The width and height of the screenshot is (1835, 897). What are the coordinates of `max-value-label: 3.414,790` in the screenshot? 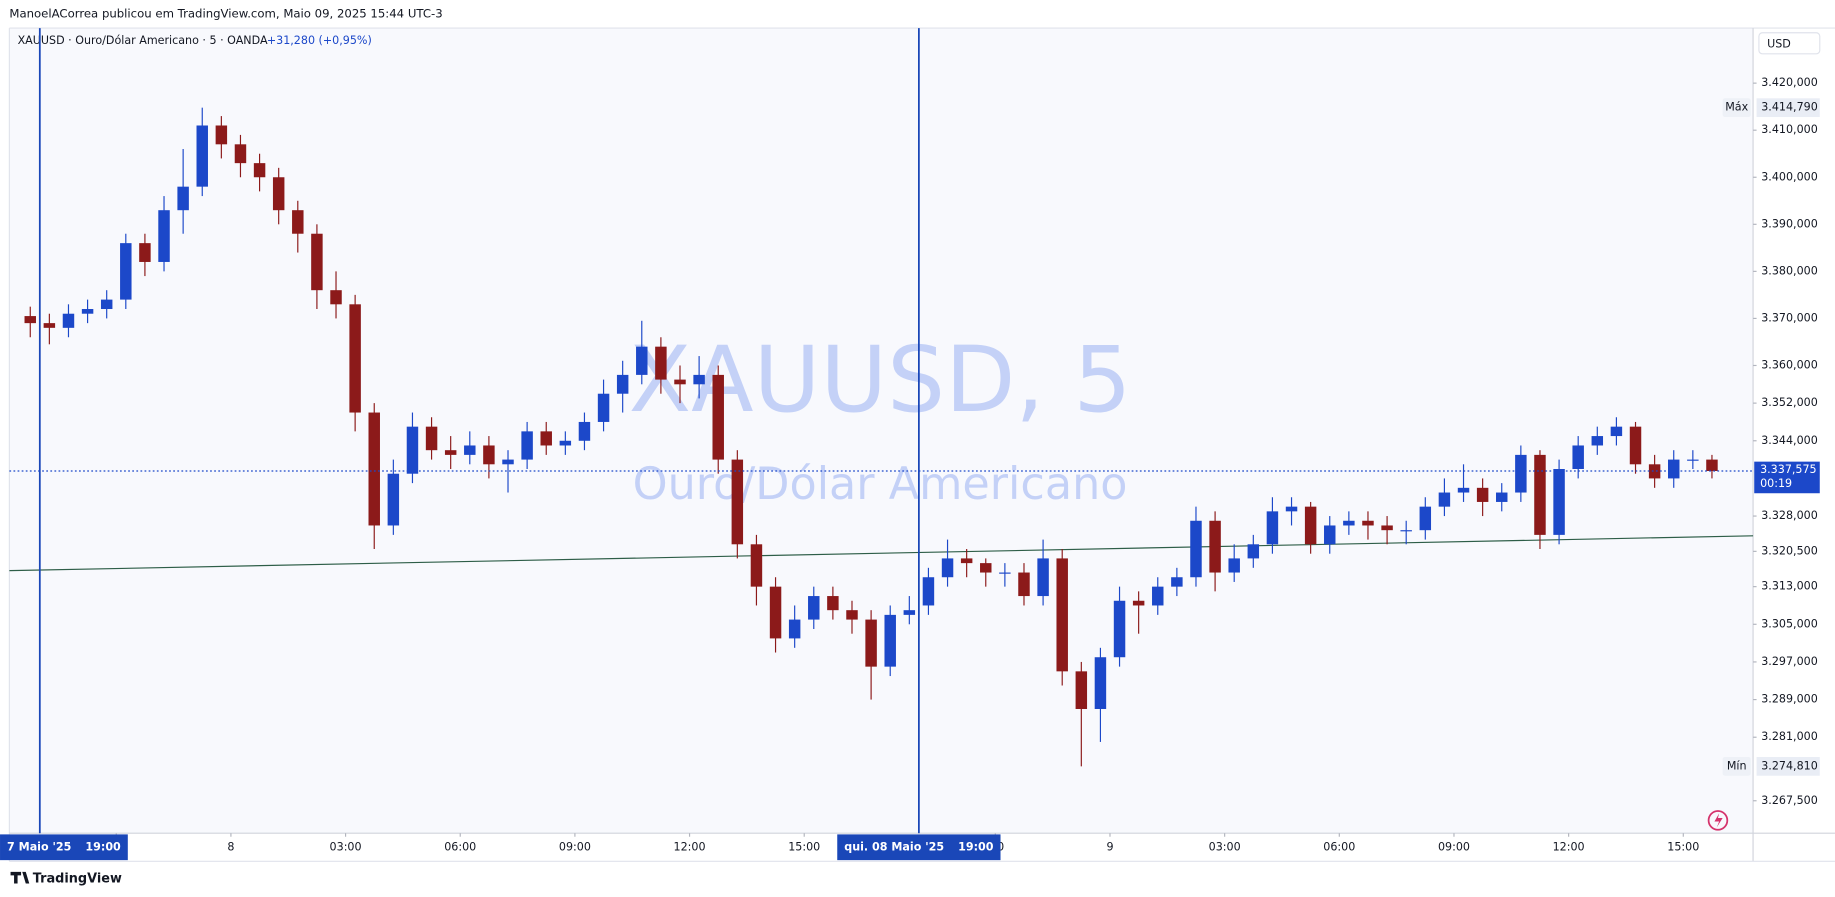 It's located at (1789, 107).